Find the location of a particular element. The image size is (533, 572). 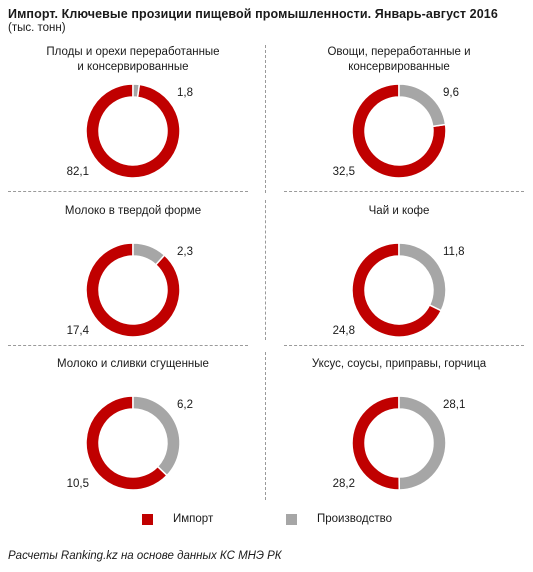

donut-chart: 1,8 82,1 is located at coordinates (130, 131).